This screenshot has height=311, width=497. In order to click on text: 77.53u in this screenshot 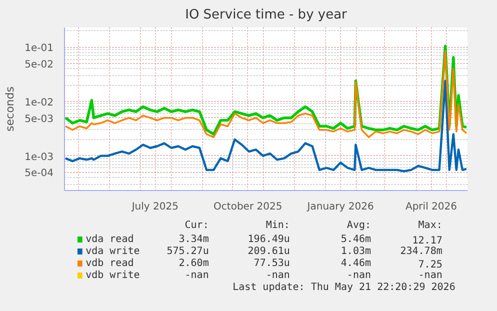, I will do `click(272, 263)`.